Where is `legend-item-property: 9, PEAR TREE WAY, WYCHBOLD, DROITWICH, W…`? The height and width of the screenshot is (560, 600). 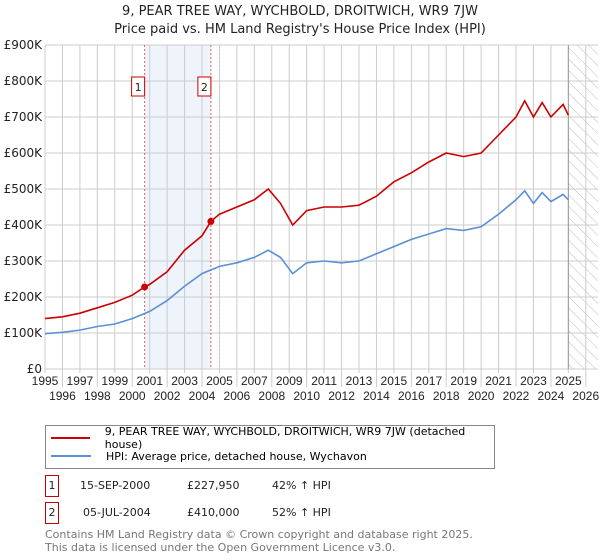 legend-item-property: 9, PEAR TREE WAY, WYCHBOLD, DROITWICH, W… is located at coordinates (270, 438).